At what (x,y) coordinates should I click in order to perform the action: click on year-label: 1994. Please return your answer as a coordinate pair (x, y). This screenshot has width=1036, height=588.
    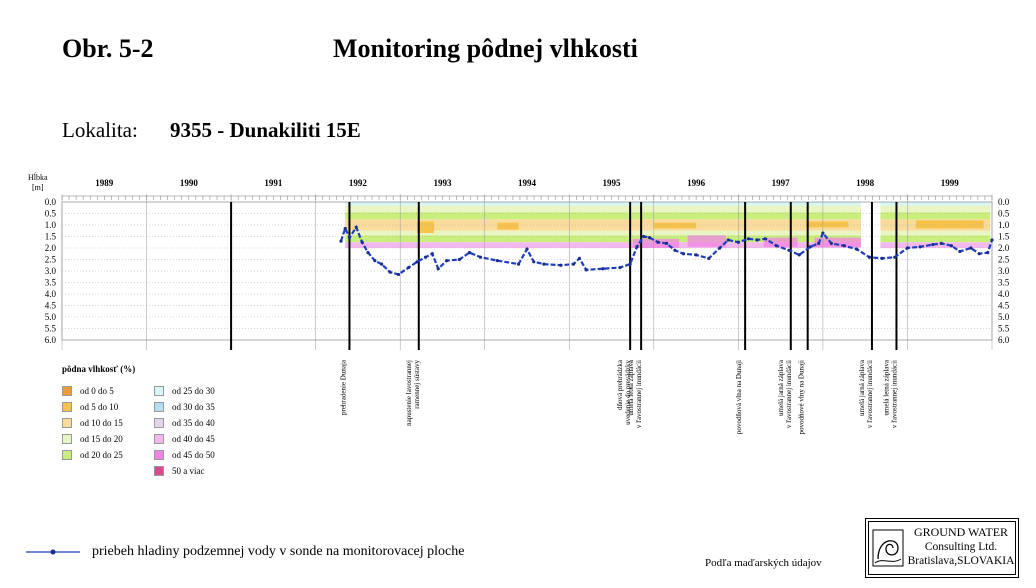
    Looking at the image, I should click on (527, 183).